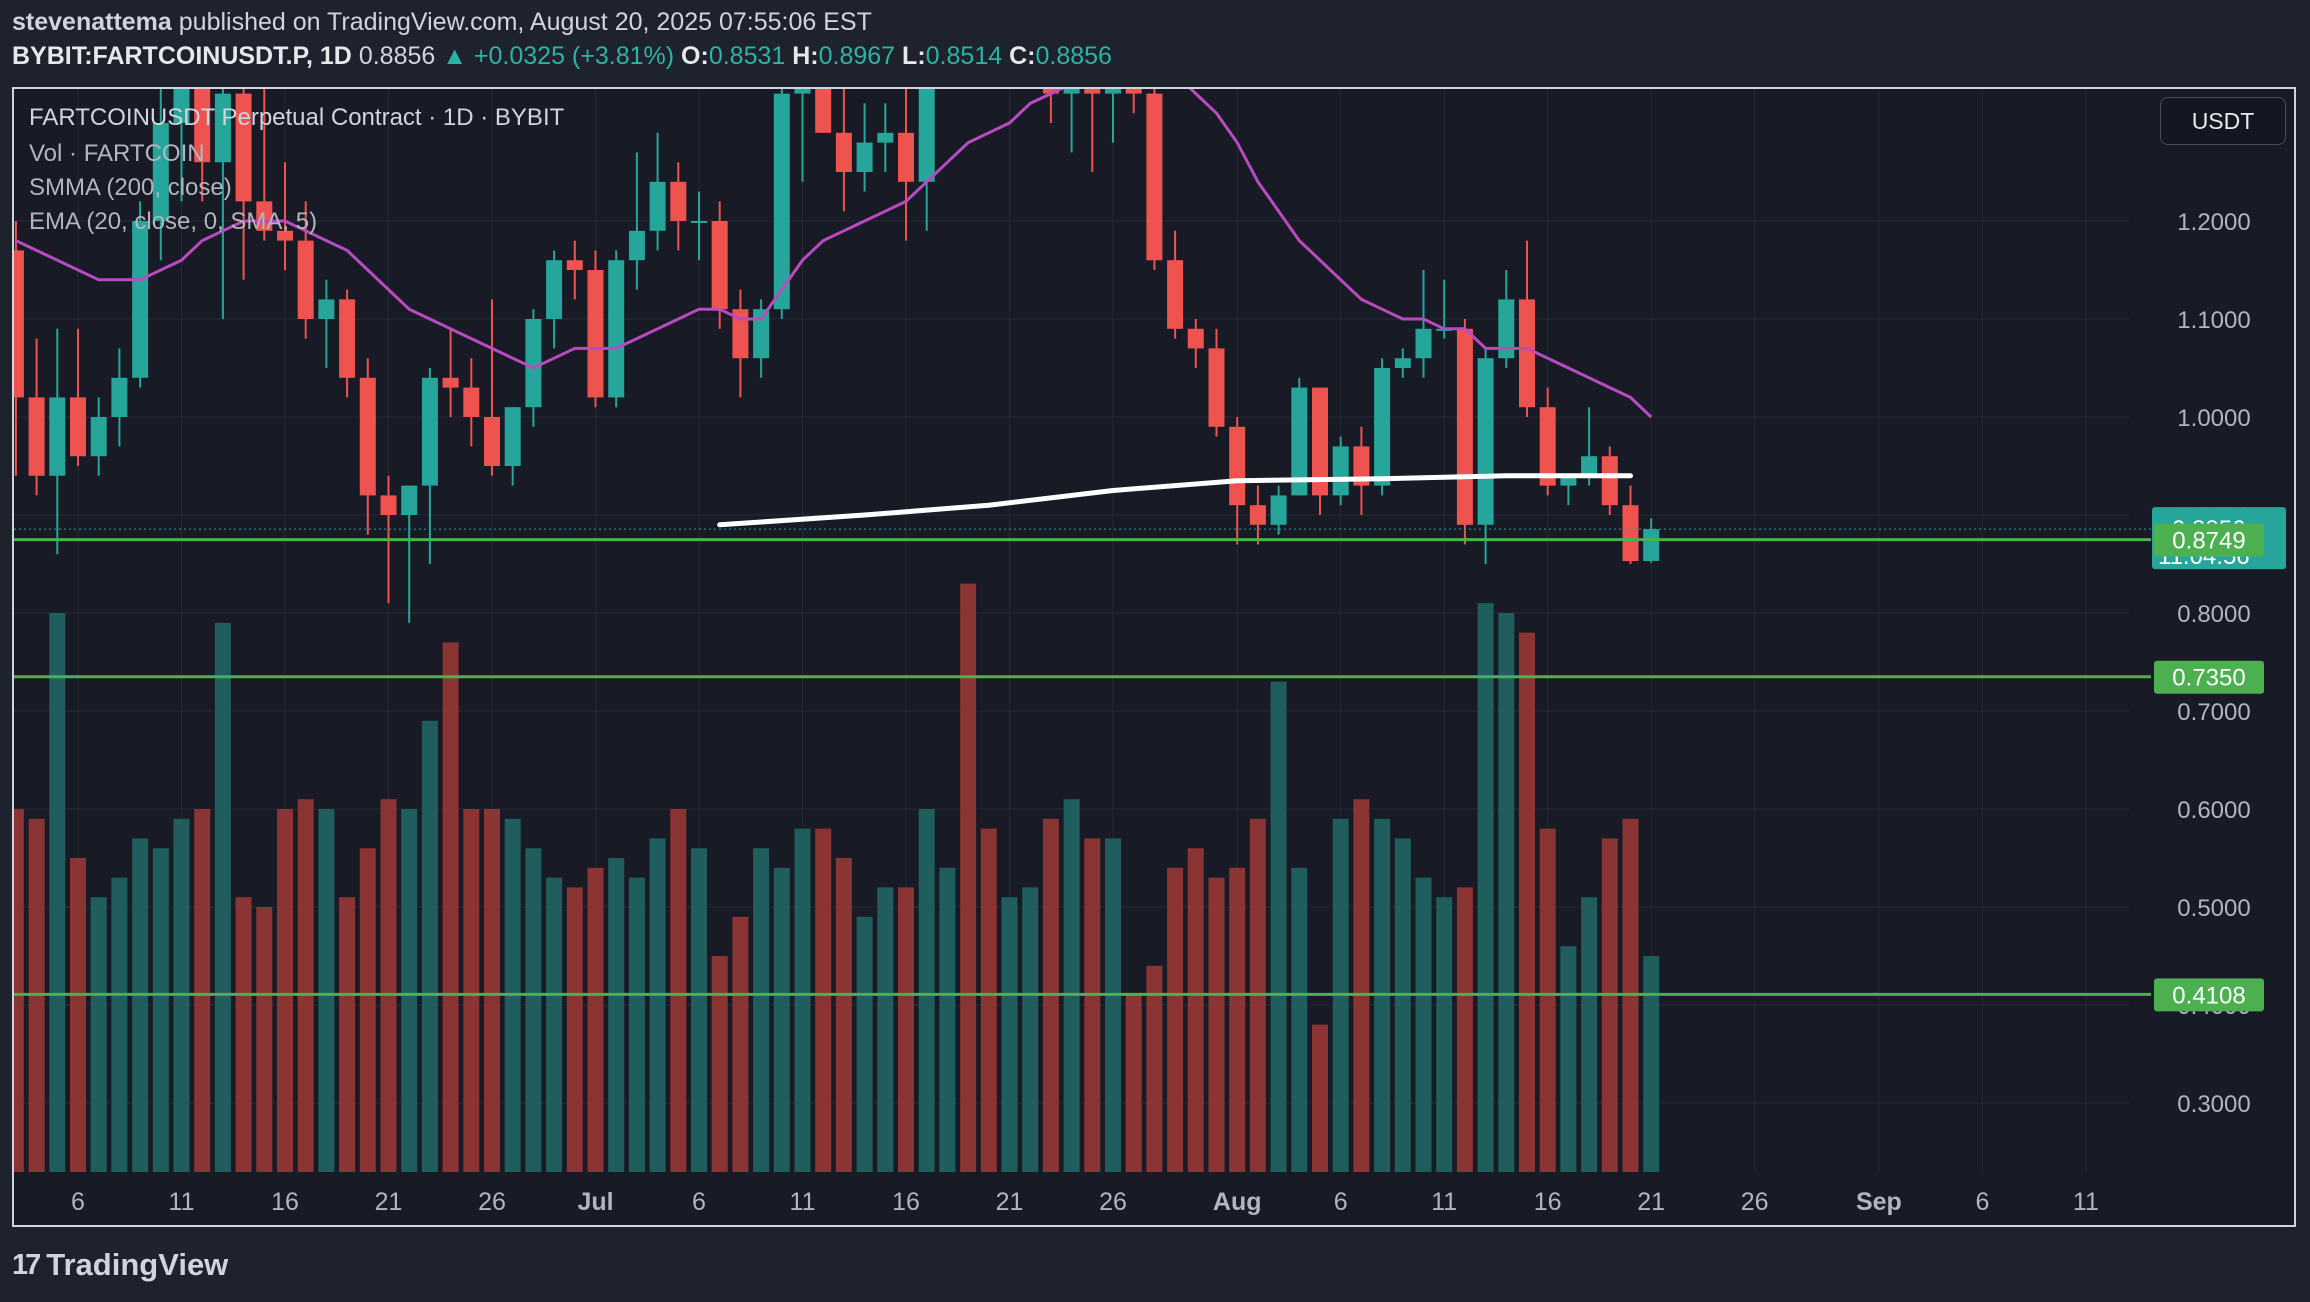 The width and height of the screenshot is (2310, 1302). What do you see at coordinates (2213, 222) in the screenshot?
I see `price-tick-label: 1.2000` at bounding box center [2213, 222].